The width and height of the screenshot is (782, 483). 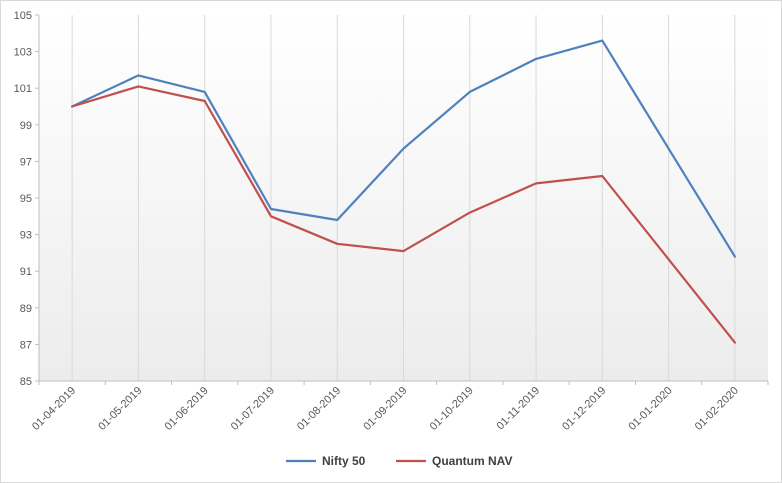 What do you see at coordinates (452, 409) in the screenshot?
I see `x-tick-label: 01-10-2019` at bounding box center [452, 409].